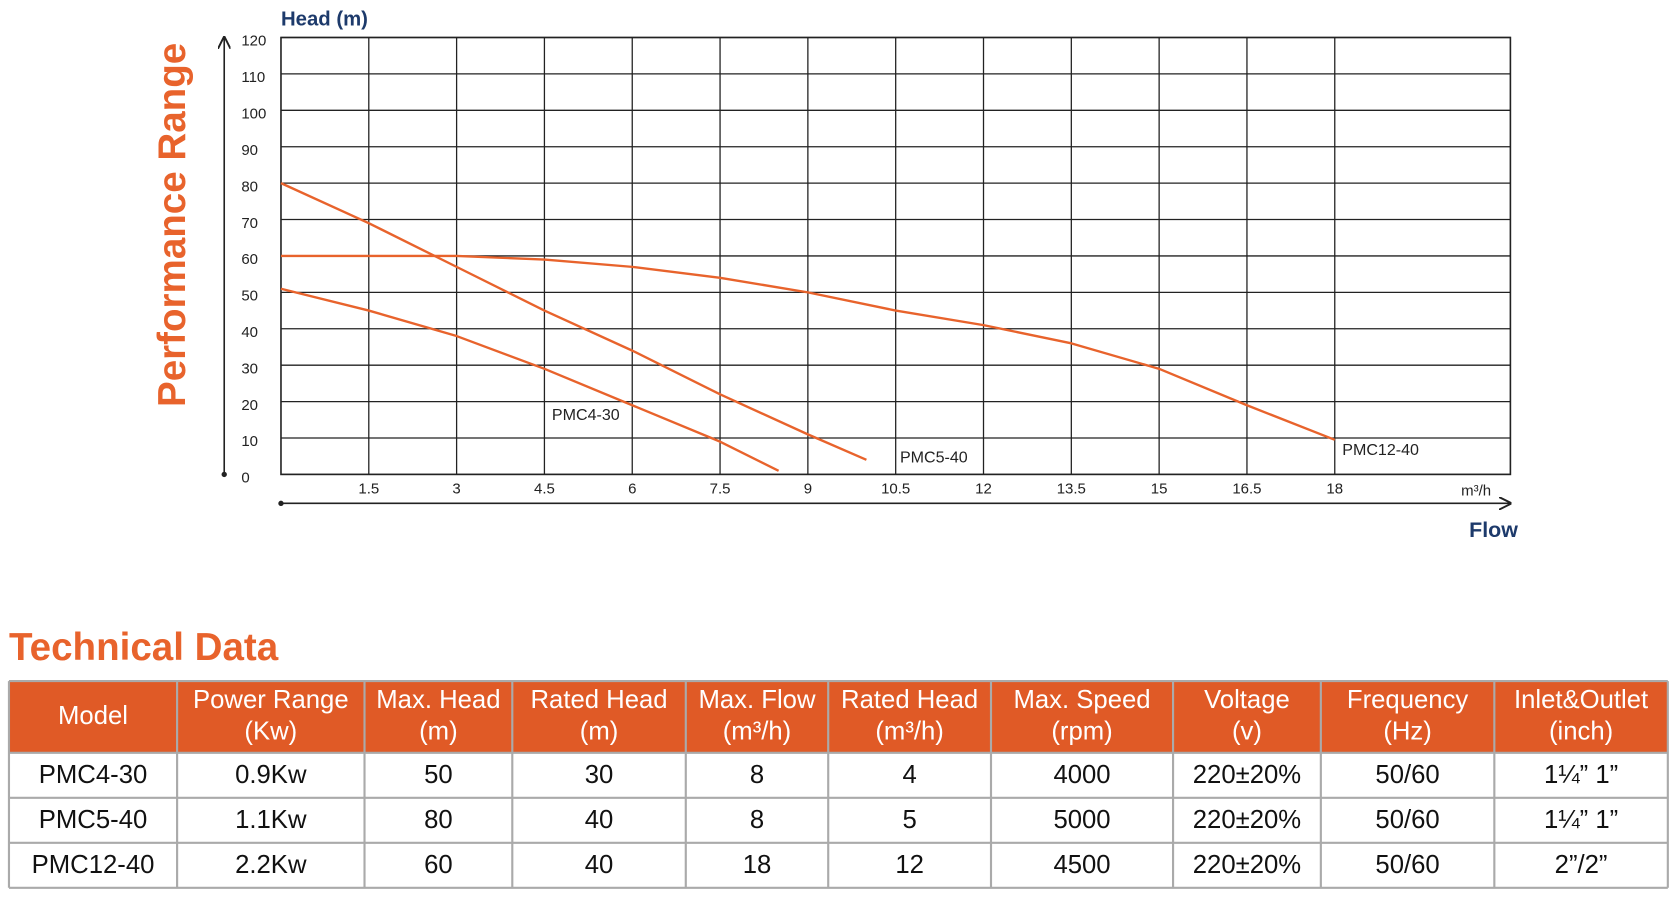  What do you see at coordinates (93, 775) in the screenshot?
I see `table-cell: PMC4-30` at bounding box center [93, 775].